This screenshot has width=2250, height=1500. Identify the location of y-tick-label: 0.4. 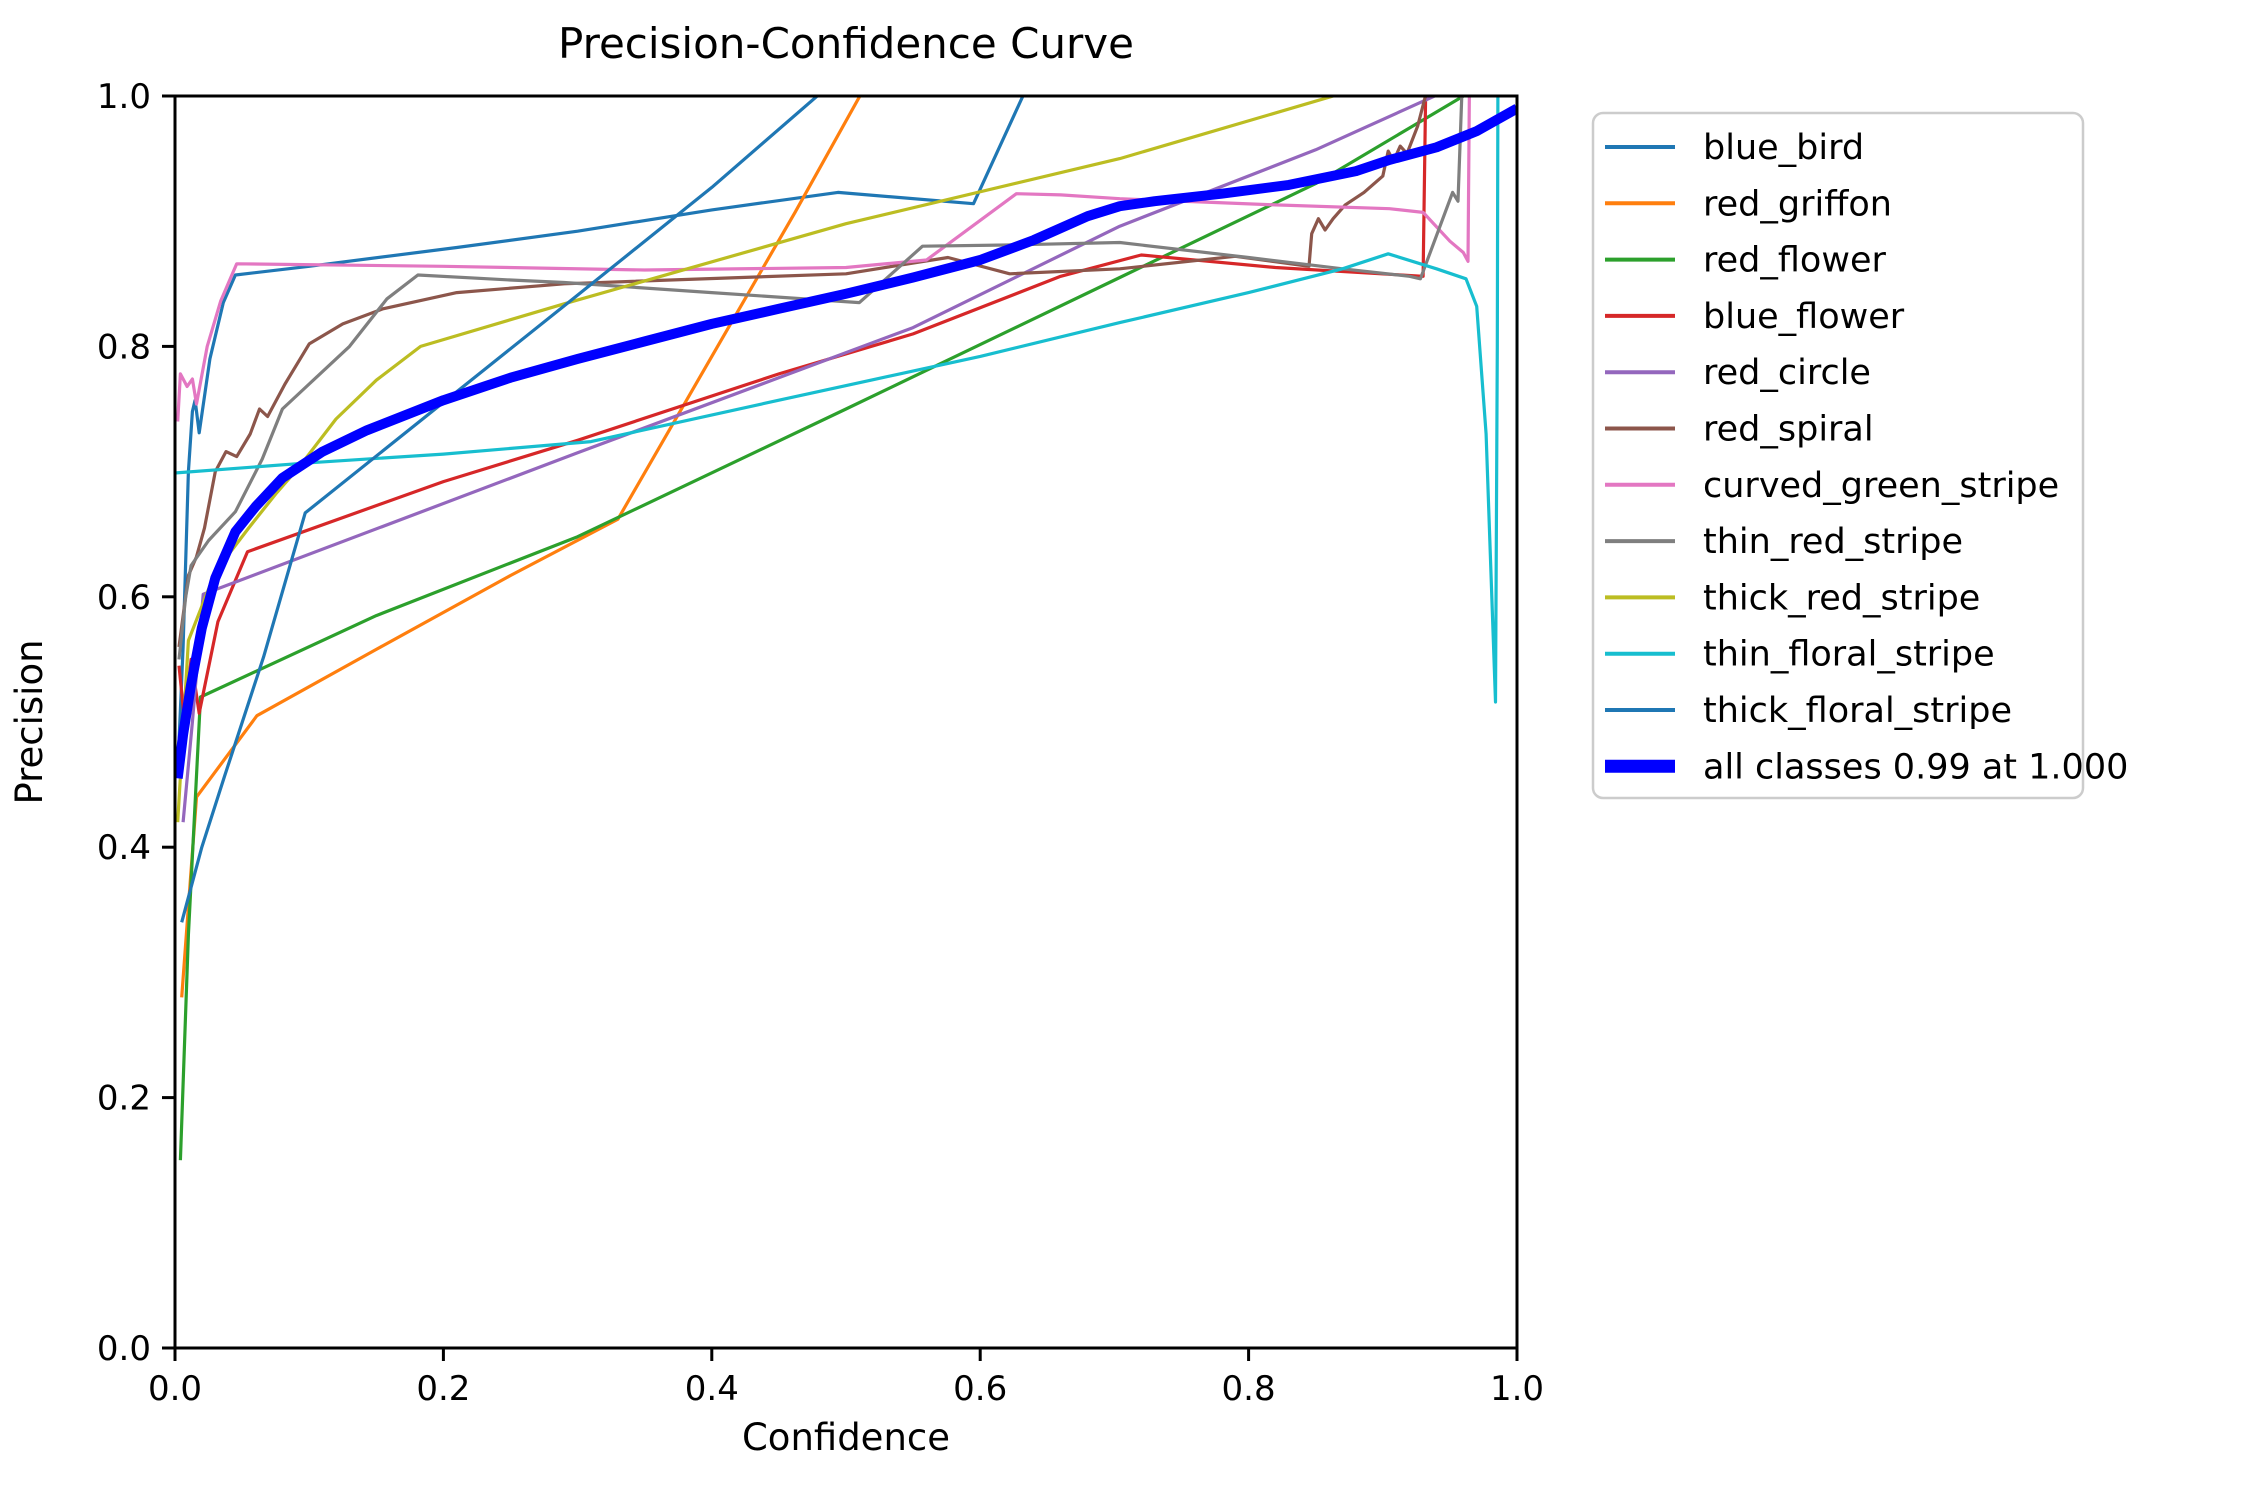
(124, 848).